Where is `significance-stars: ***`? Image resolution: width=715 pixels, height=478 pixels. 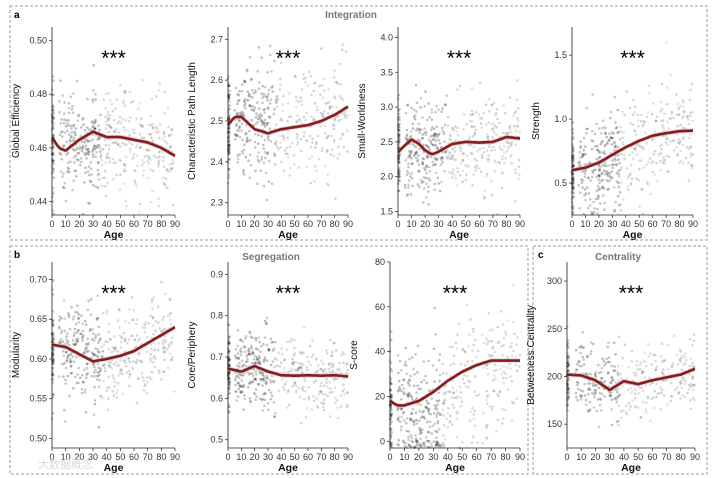
significance-stars: *** is located at coordinates (113, 293).